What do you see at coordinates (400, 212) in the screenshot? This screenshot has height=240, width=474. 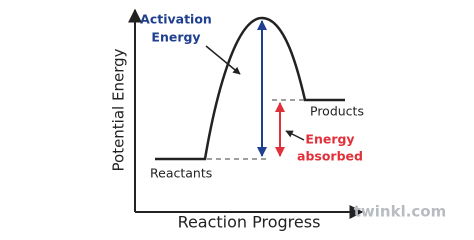 I see `watermark: twinkl.com` at bounding box center [400, 212].